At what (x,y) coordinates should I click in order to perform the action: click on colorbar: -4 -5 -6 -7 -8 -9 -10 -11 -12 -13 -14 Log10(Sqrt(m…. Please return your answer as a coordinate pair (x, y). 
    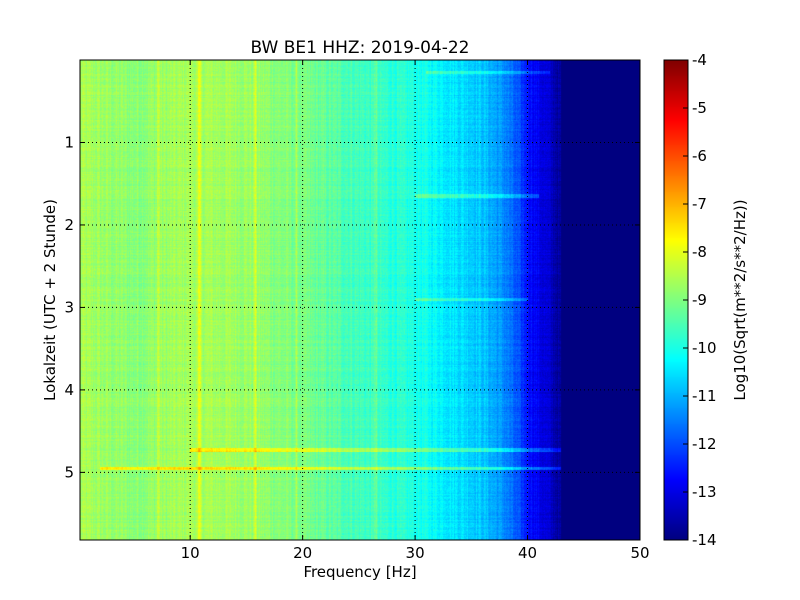
    Looking at the image, I should click on (706, 300).